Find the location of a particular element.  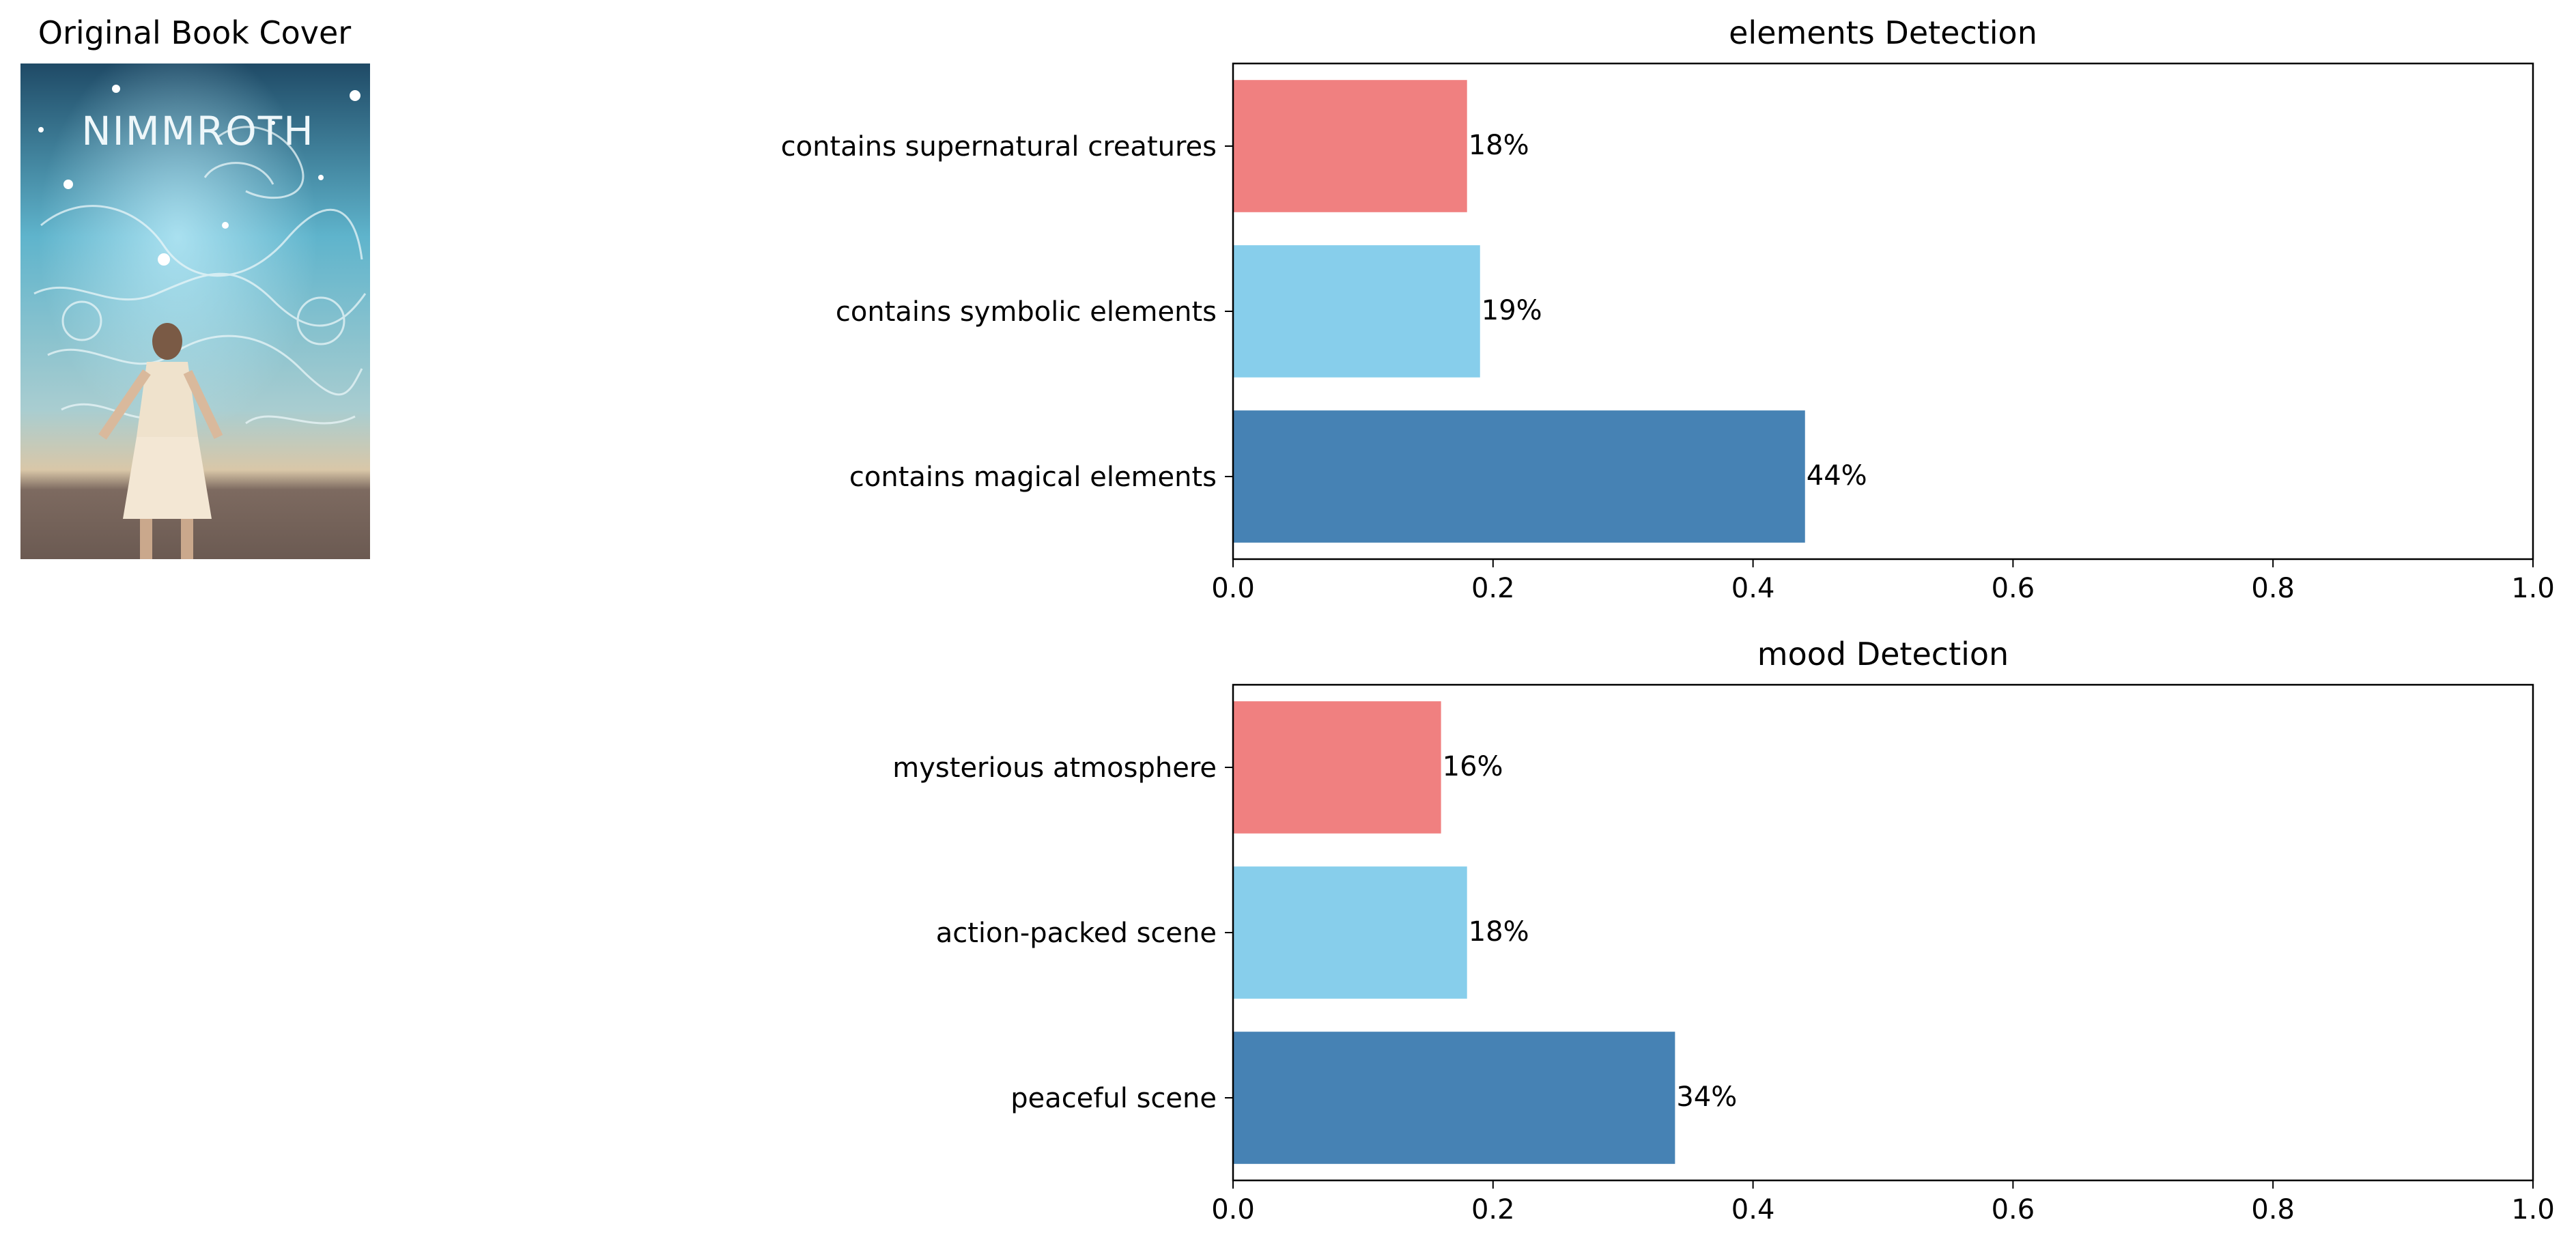

data-label: 44% is located at coordinates (1837, 476).